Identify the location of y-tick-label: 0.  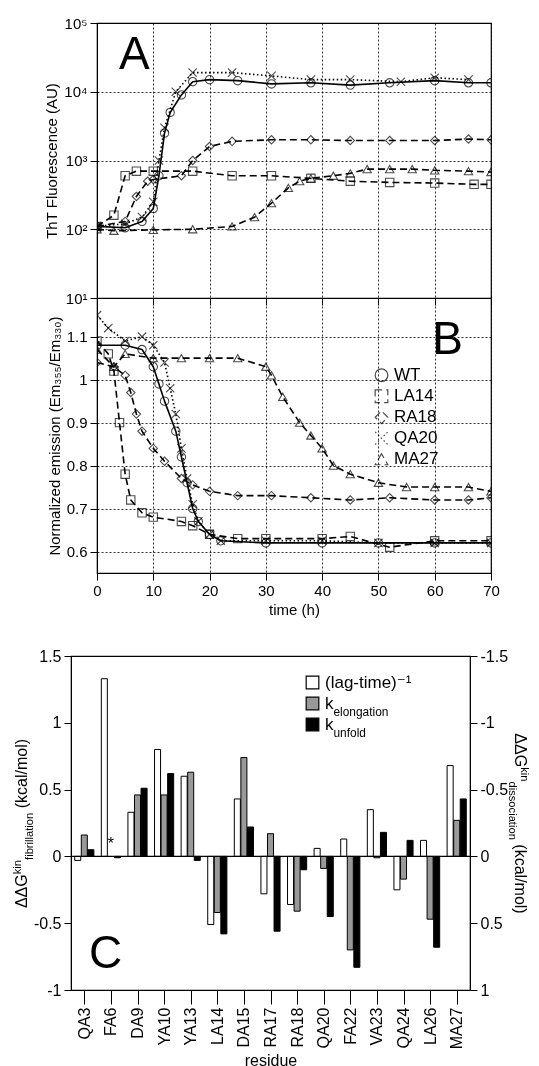
(57, 856).